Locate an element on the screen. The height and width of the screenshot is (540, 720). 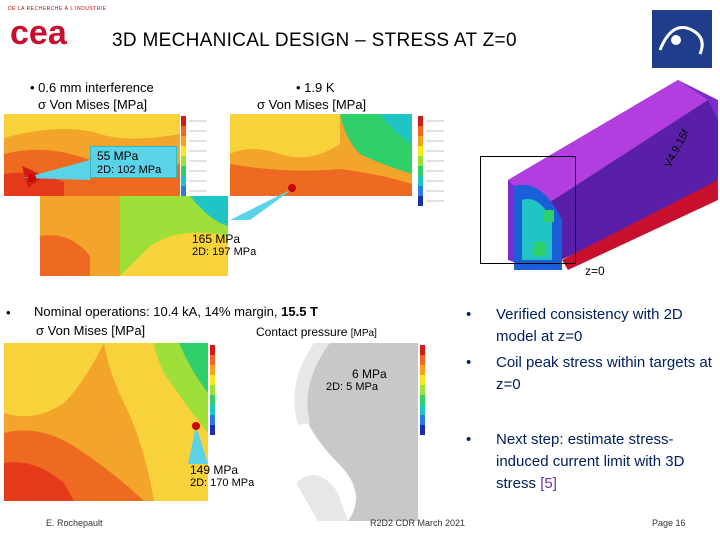
arrow-cooldown is located at coordinates (263, 202).